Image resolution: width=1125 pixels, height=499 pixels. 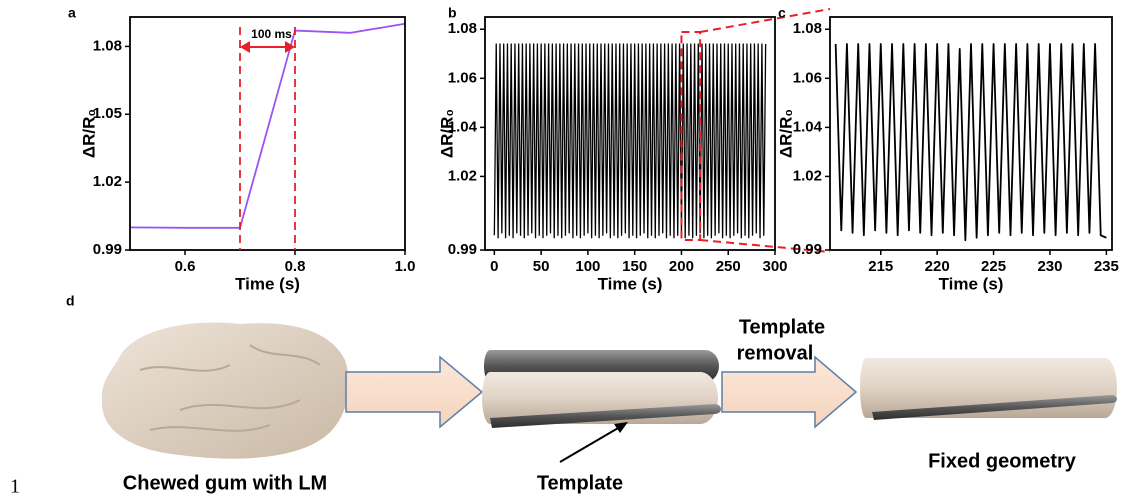 What do you see at coordinates (225, 483) in the screenshot?
I see `gum-label: Chewed gum with LM` at bounding box center [225, 483].